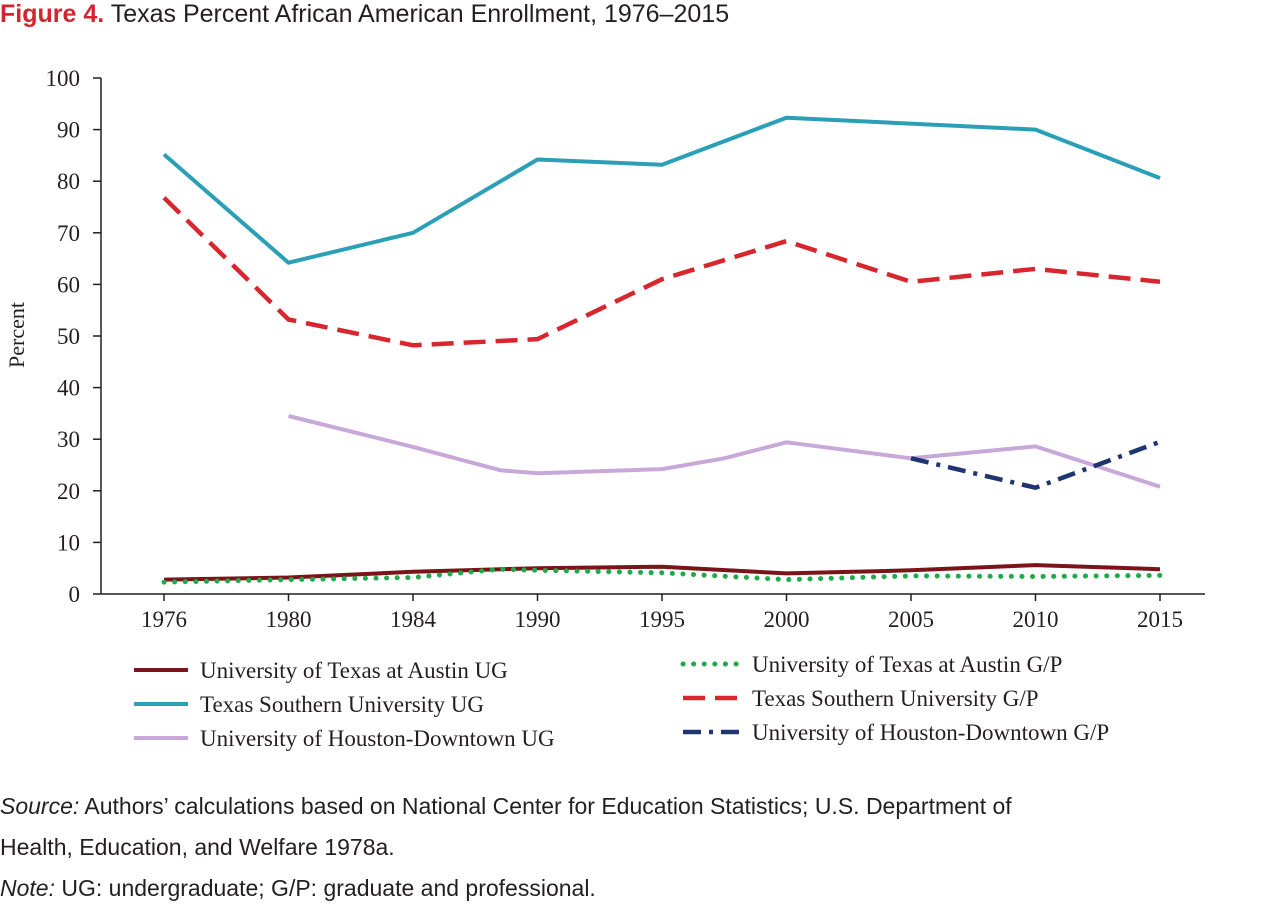 This screenshot has height=909, width=1280. I want to click on x-tick-label: 2015, so click(1160, 619).